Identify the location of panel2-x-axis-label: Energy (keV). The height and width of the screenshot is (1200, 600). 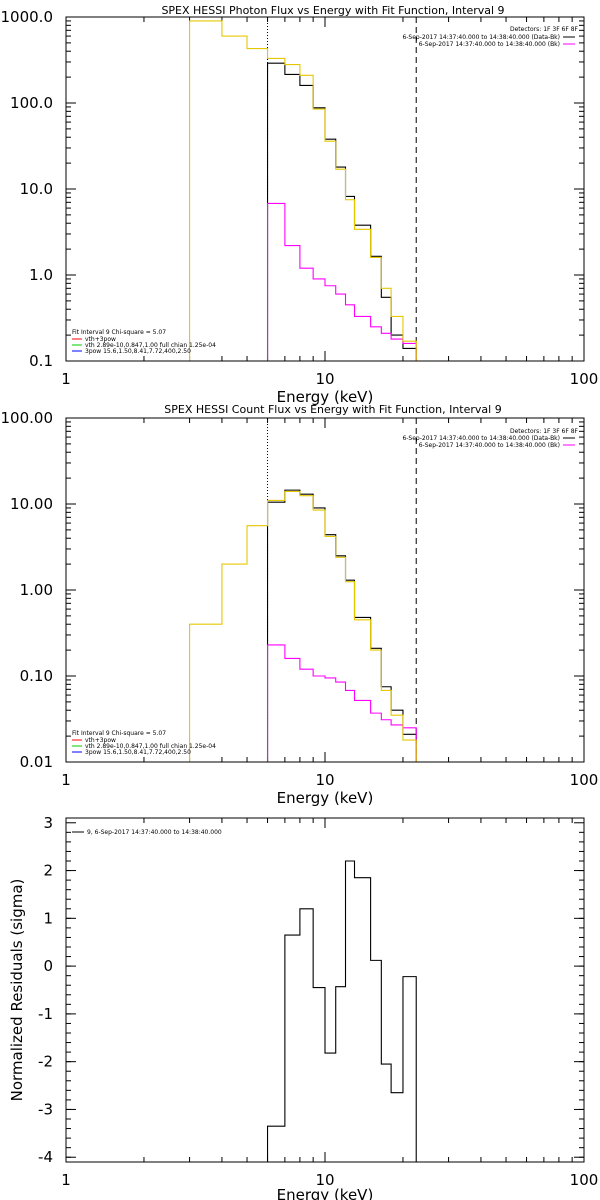
(325, 798).